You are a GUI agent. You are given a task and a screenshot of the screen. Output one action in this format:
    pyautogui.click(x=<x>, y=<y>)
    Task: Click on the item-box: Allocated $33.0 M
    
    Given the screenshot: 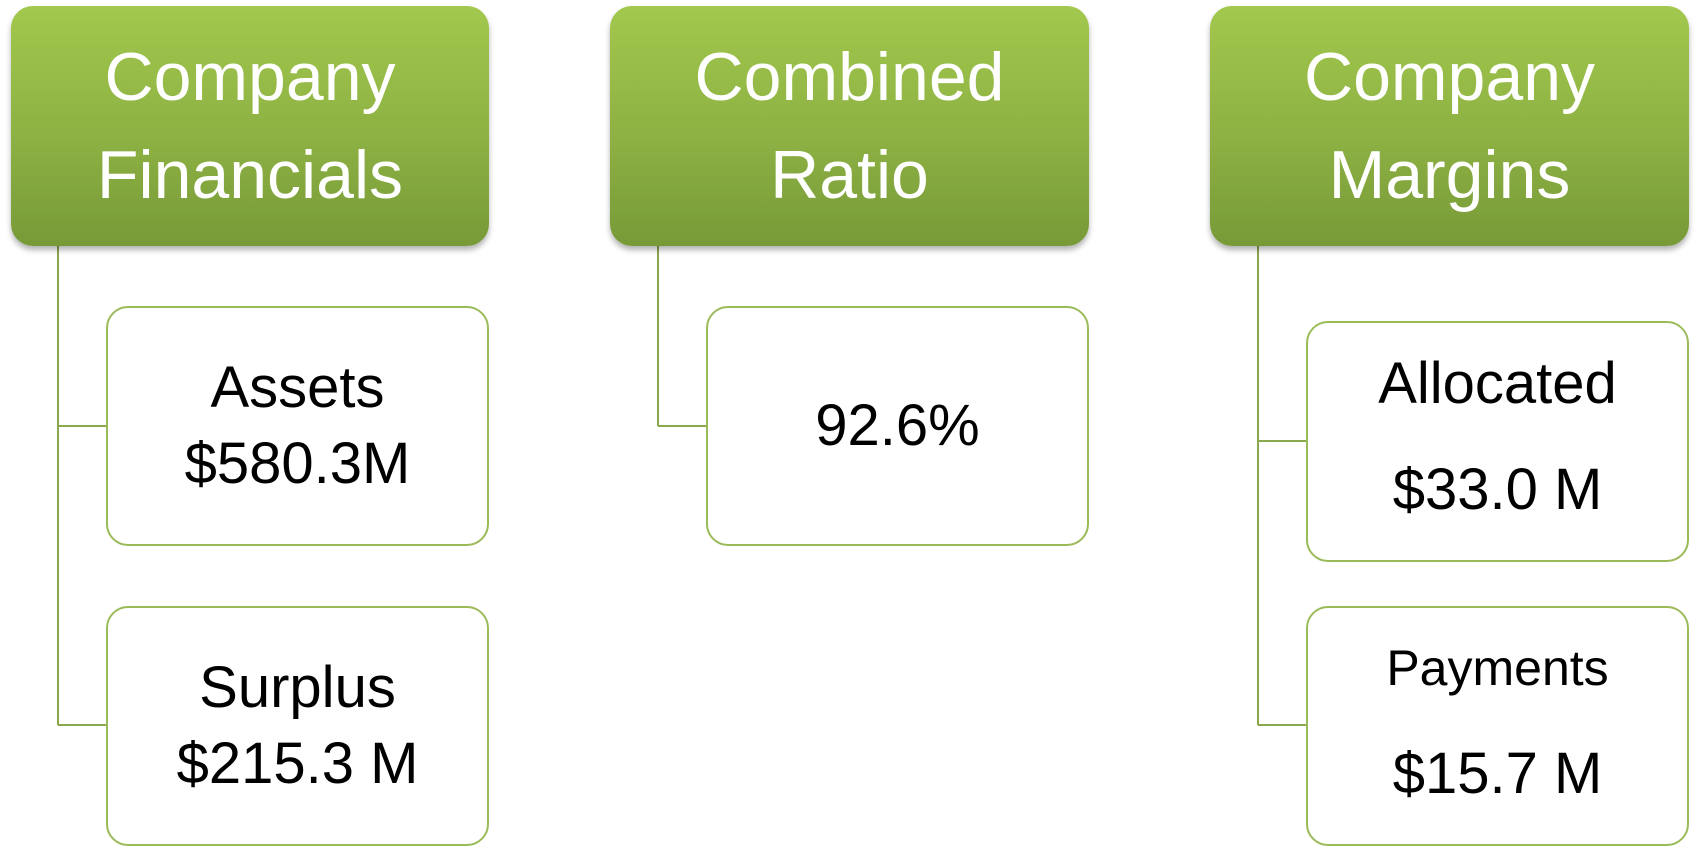 What is the action you would take?
    pyautogui.click(x=1497, y=441)
    